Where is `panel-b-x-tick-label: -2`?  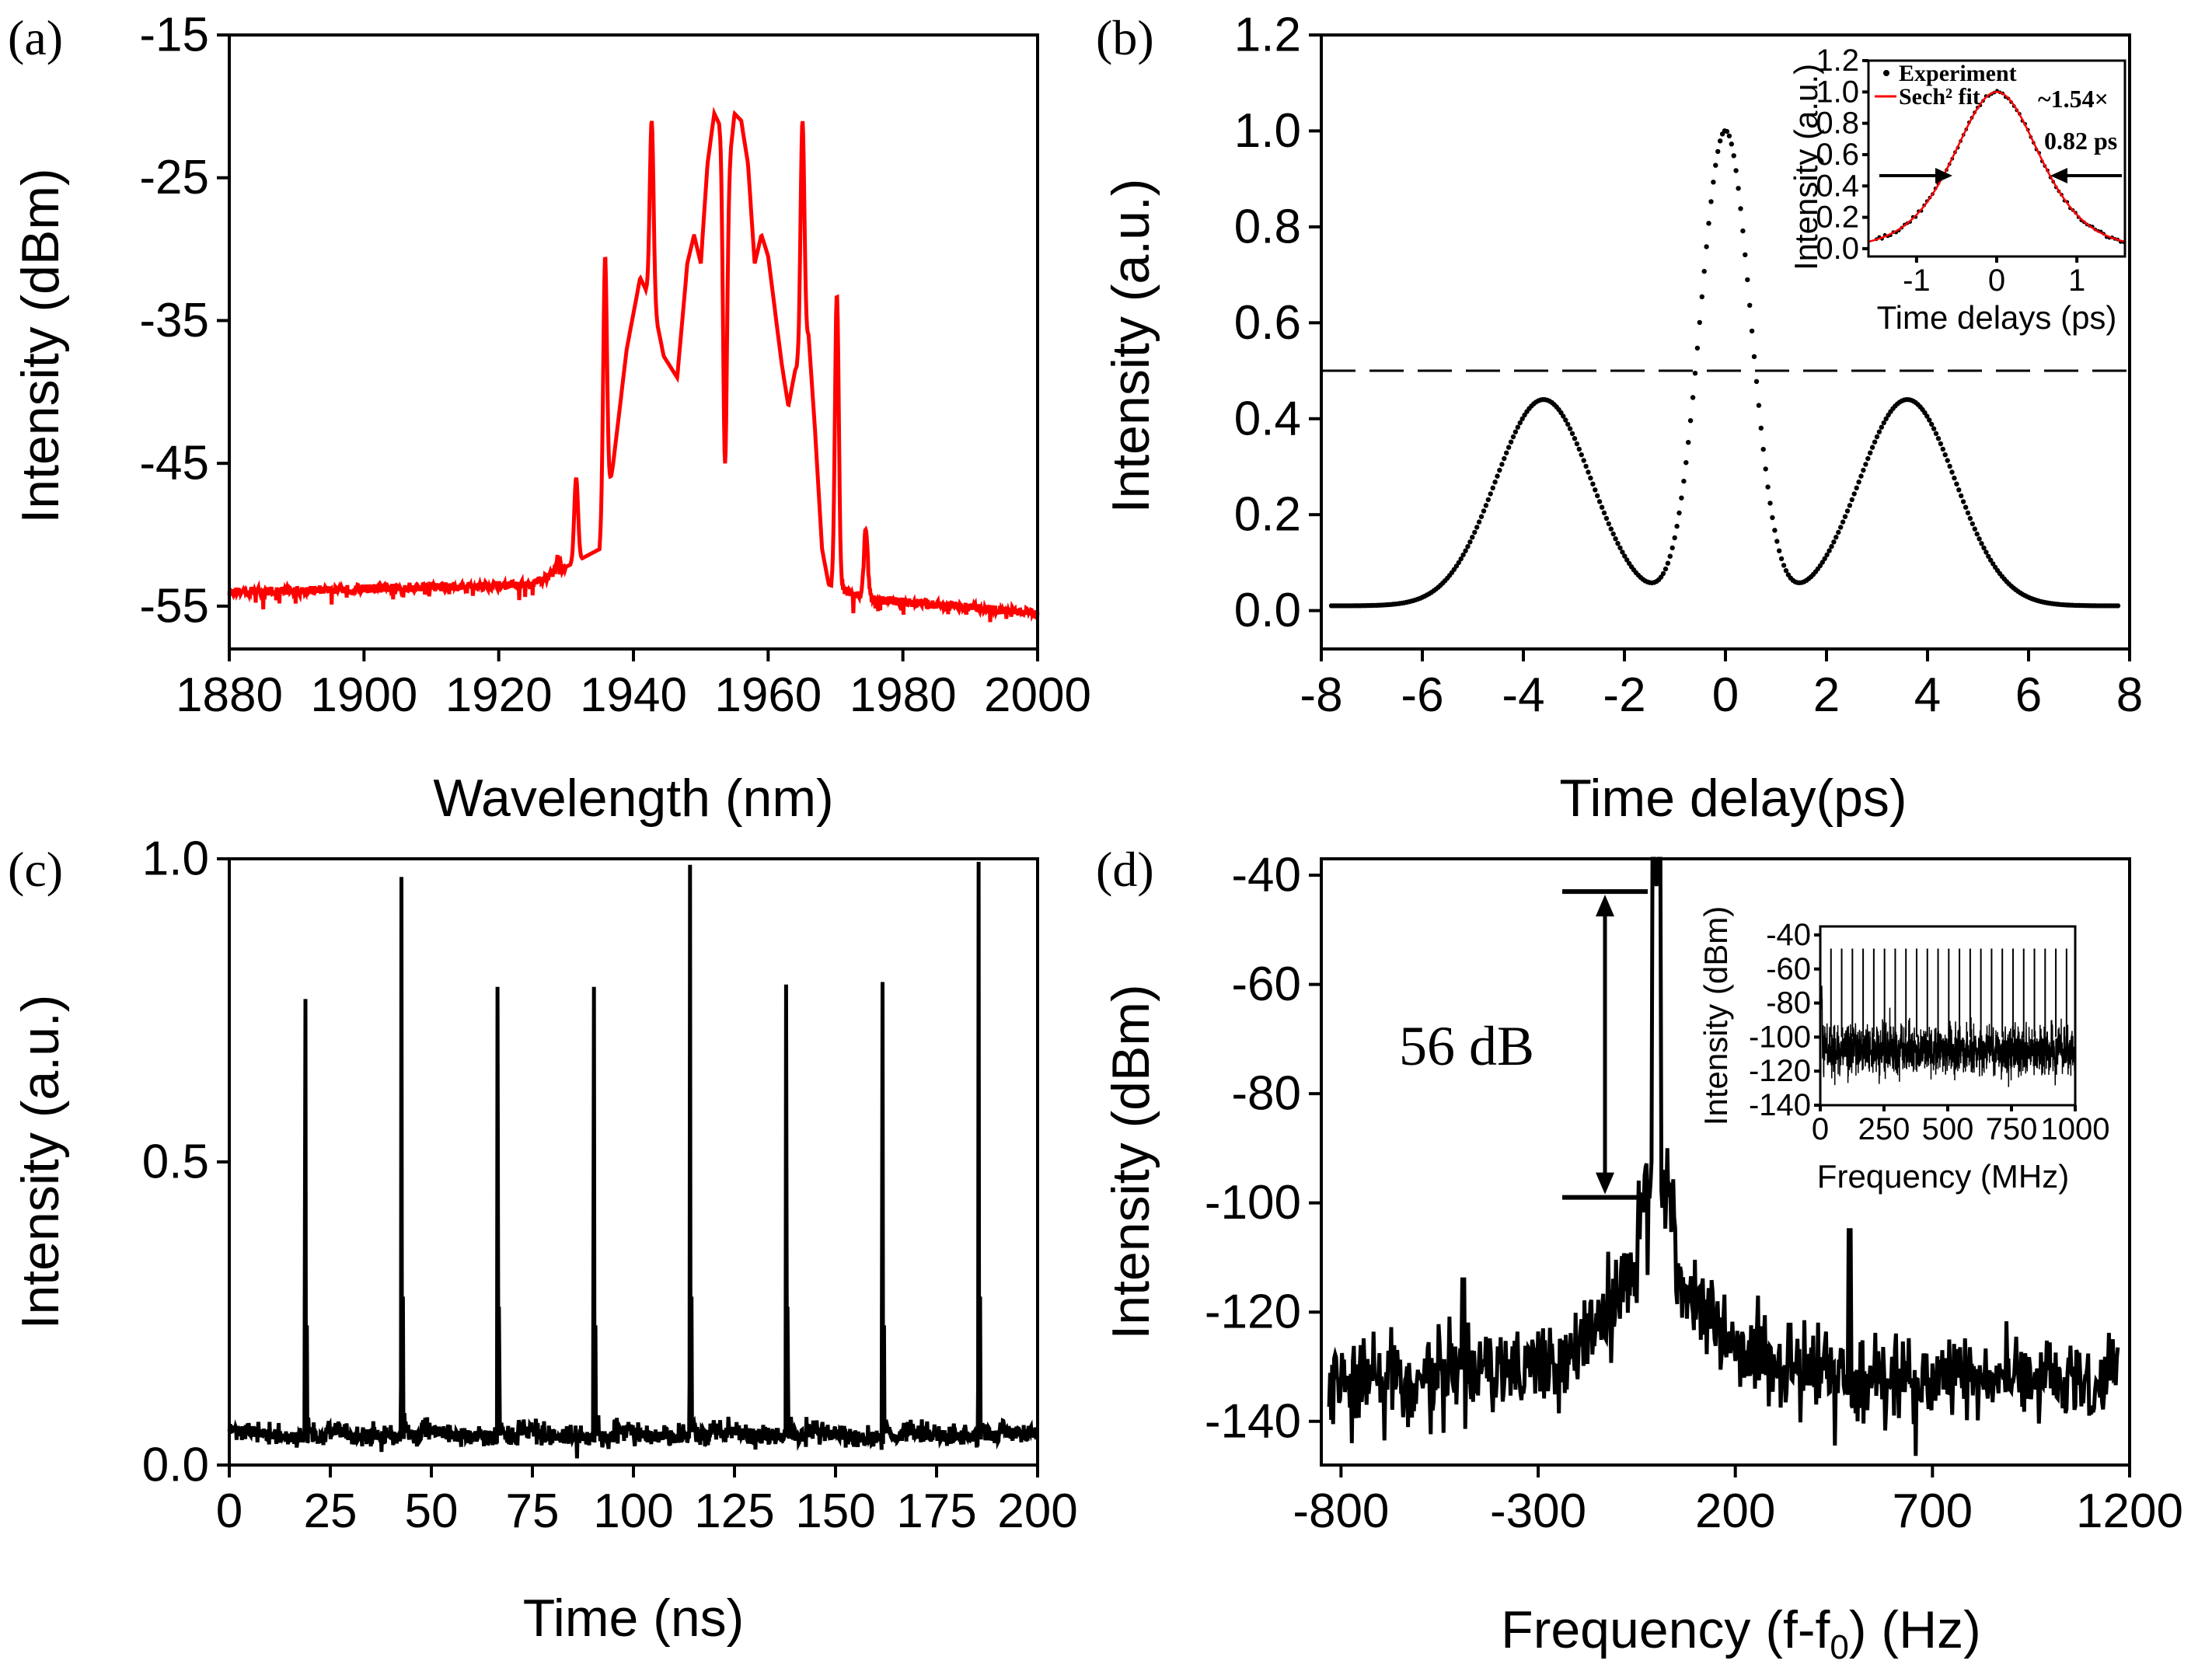 panel-b-x-tick-label: -2 is located at coordinates (1624, 695).